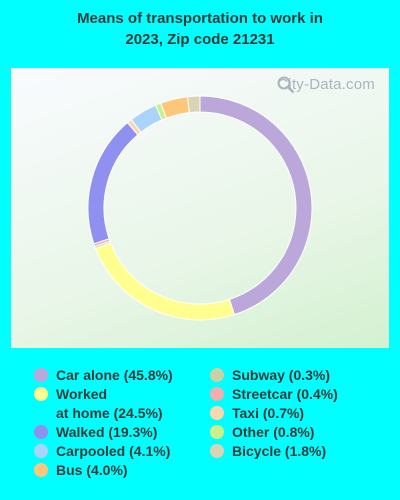 The height and width of the screenshot is (500, 400). I want to click on legend-item-bus: Bus (4.0%), so click(103, 470).